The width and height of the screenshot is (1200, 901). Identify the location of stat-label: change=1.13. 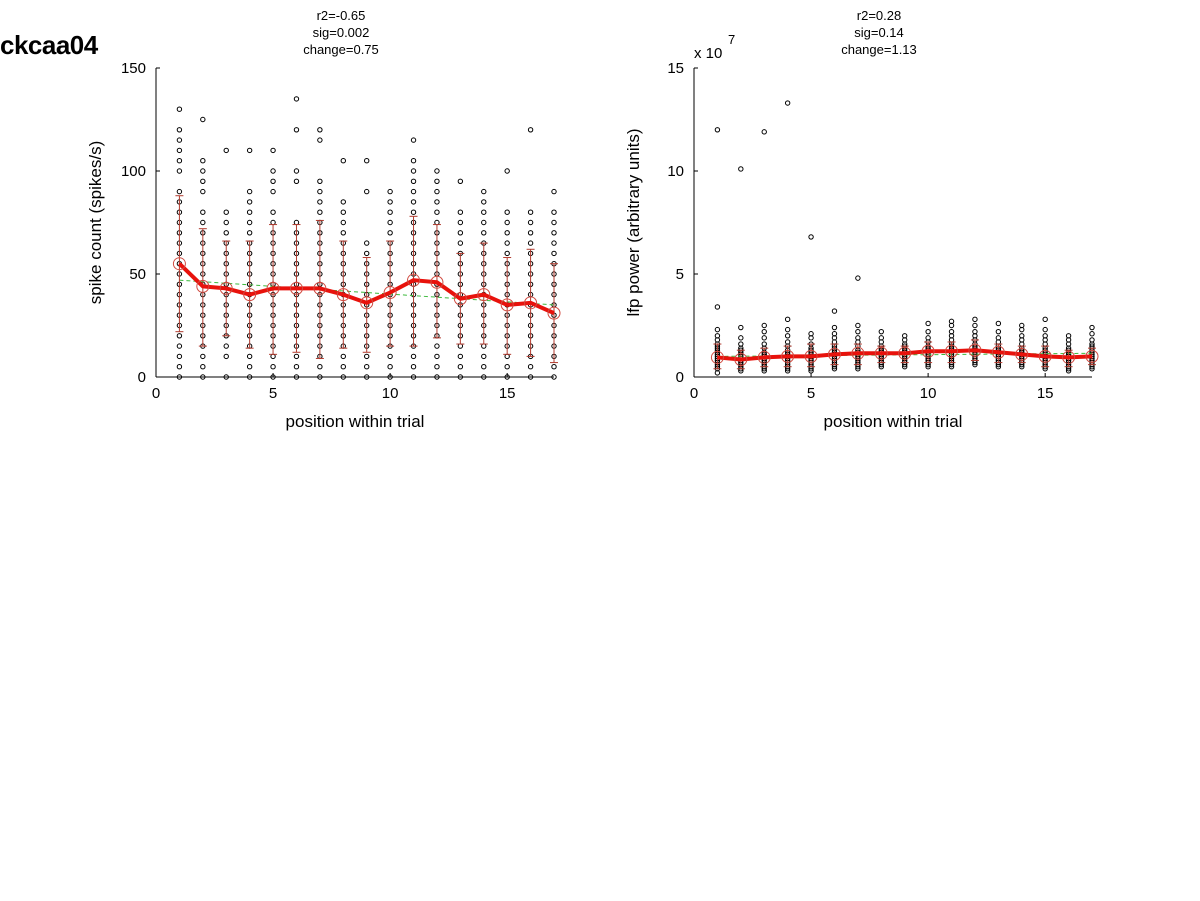
(879, 49).